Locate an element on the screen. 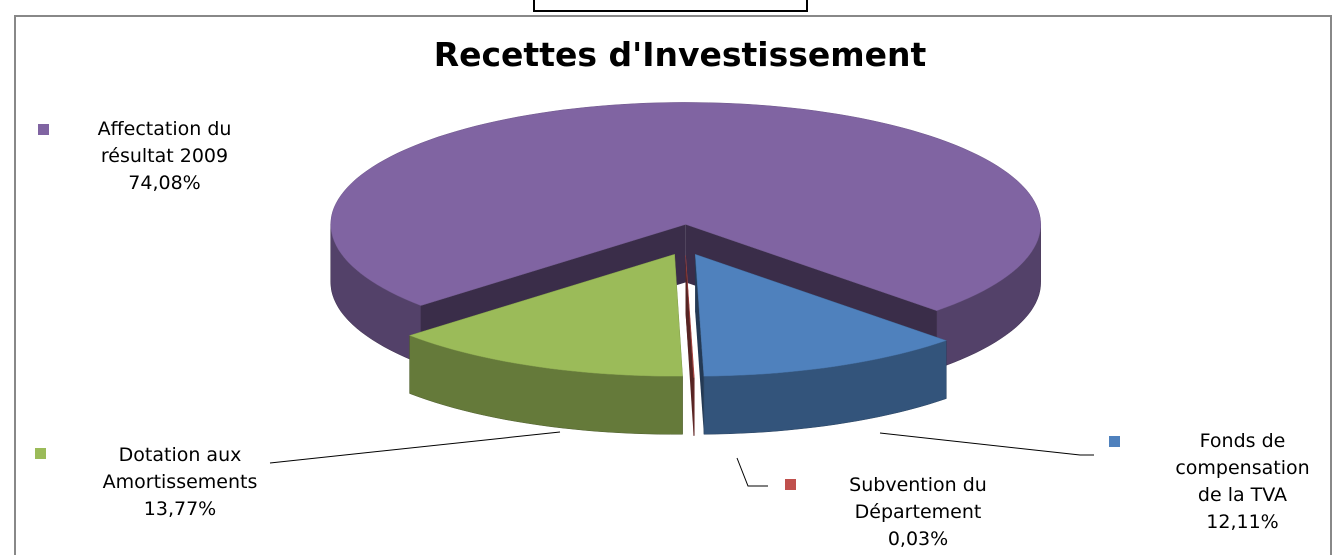 The width and height of the screenshot is (1336, 555). data-label: Dotation aux Amortissements 13,77% is located at coordinates (158, 482).